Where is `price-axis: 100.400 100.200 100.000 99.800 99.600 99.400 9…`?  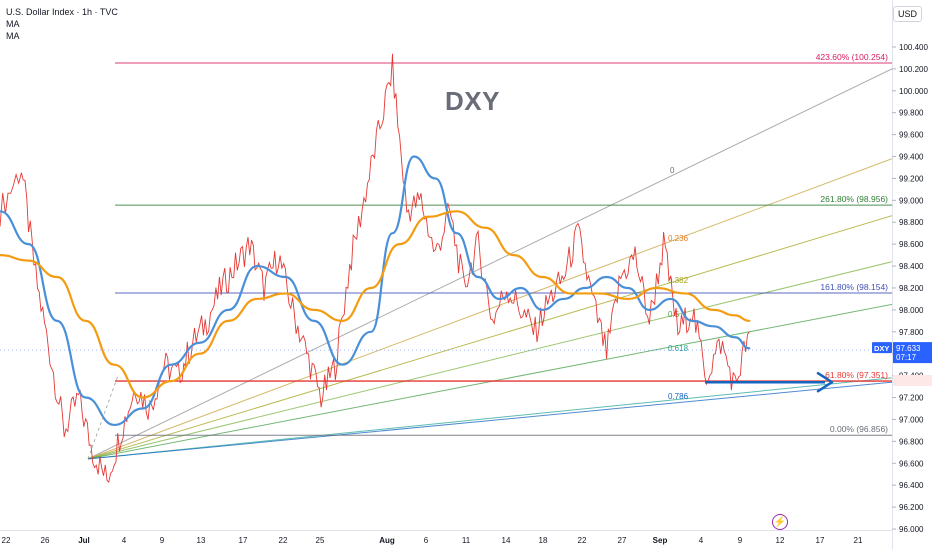
price-axis: 100.400 100.200 100.000 99.800 99.600 99.400 9… is located at coordinates (902, 288).